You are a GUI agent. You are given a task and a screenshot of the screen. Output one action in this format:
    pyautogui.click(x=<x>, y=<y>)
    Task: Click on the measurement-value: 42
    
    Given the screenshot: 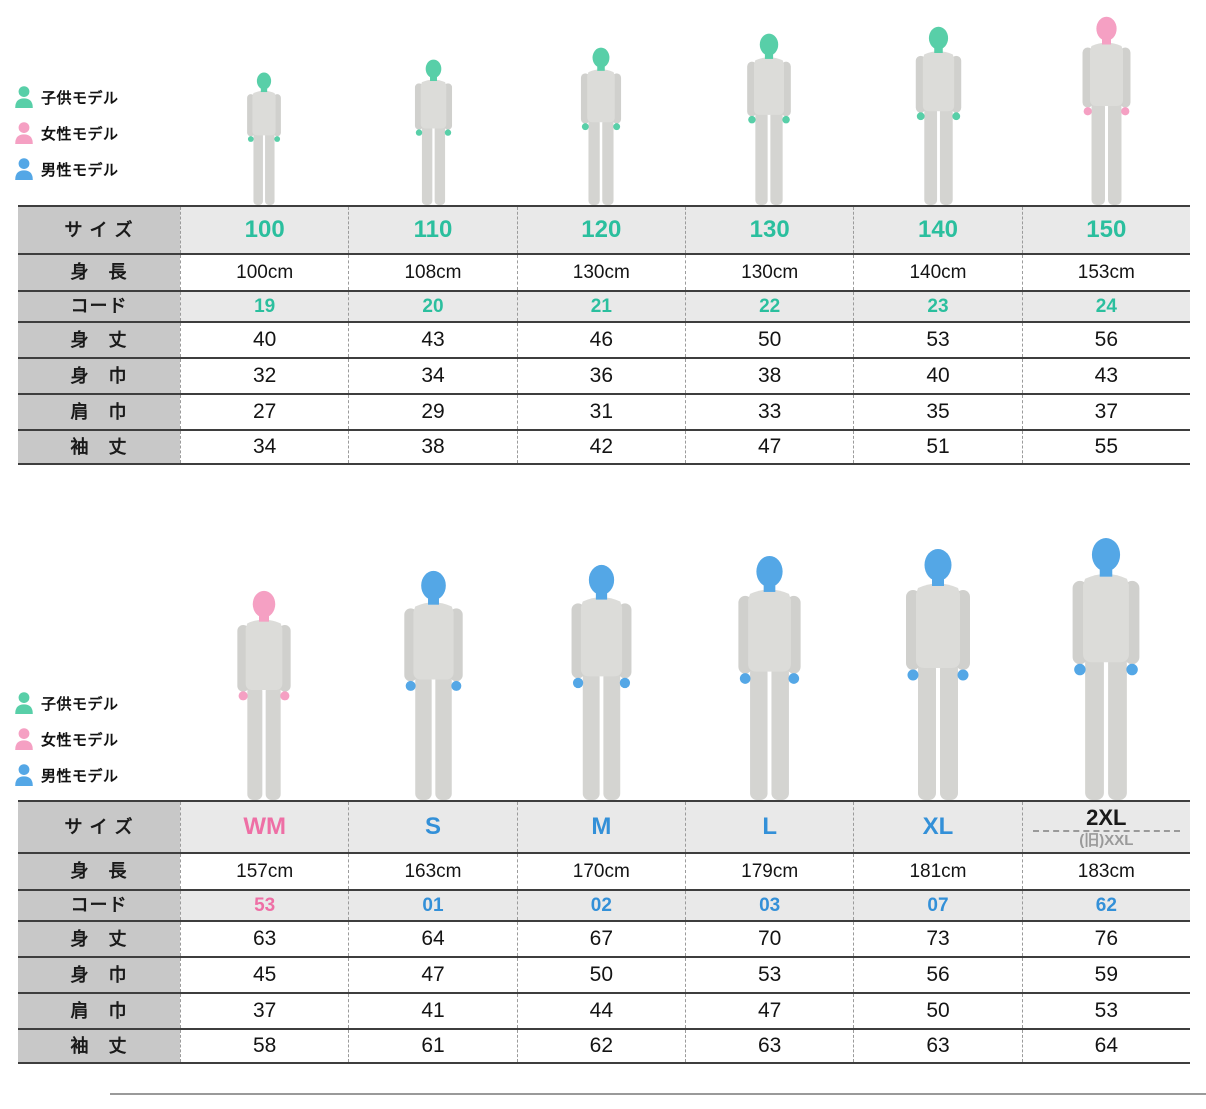 What is the action you would take?
    pyautogui.click(x=600, y=447)
    